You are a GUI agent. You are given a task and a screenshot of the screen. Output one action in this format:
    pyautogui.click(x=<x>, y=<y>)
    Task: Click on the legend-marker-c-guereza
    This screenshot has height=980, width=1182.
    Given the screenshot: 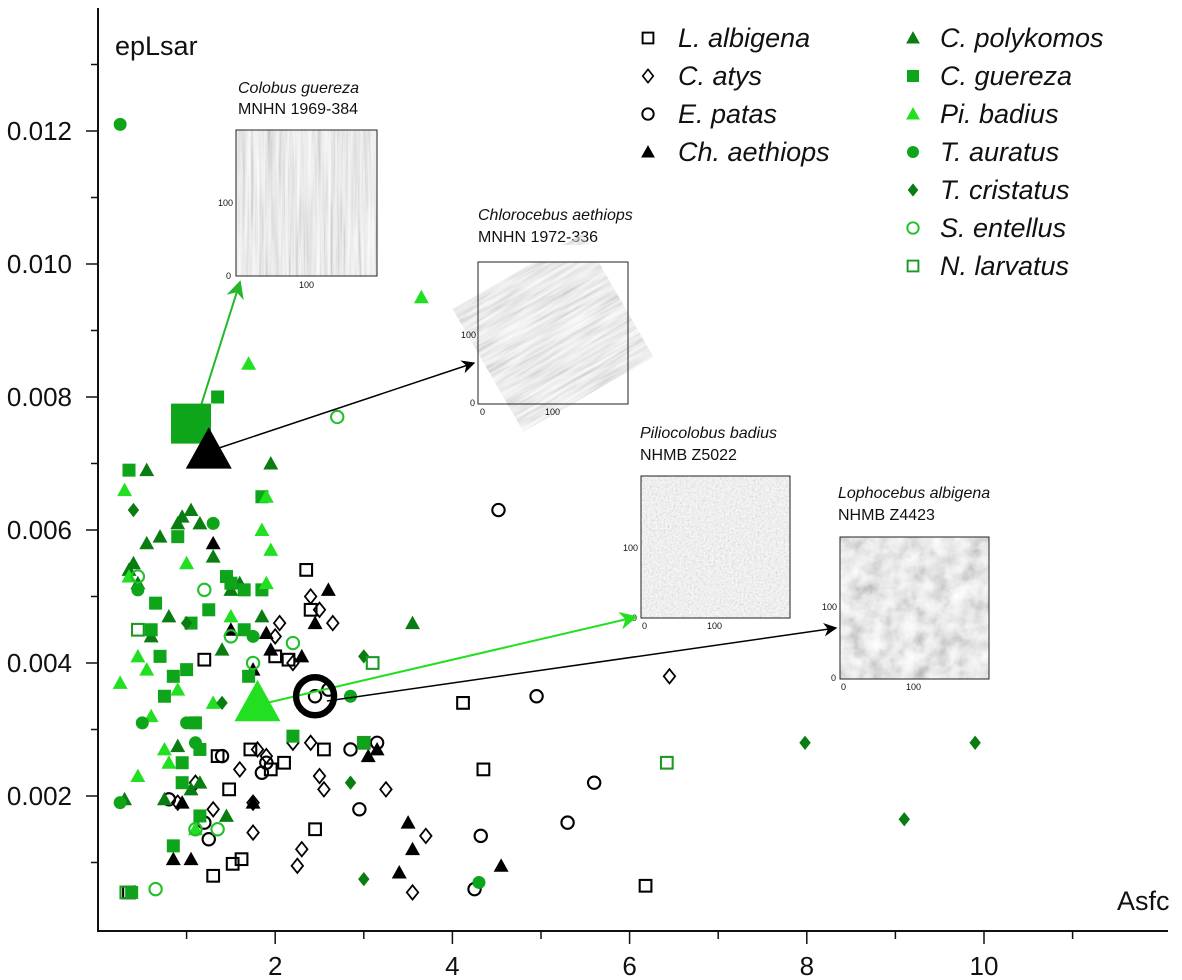 What is the action you would take?
    pyautogui.click(x=913, y=76)
    